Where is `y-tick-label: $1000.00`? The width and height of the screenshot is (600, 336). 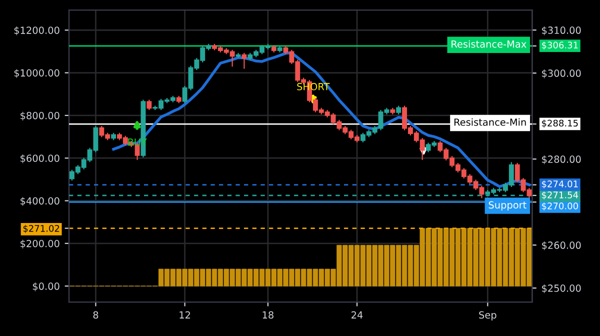 y-tick-label: $1000.00 is located at coordinates (37, 73).